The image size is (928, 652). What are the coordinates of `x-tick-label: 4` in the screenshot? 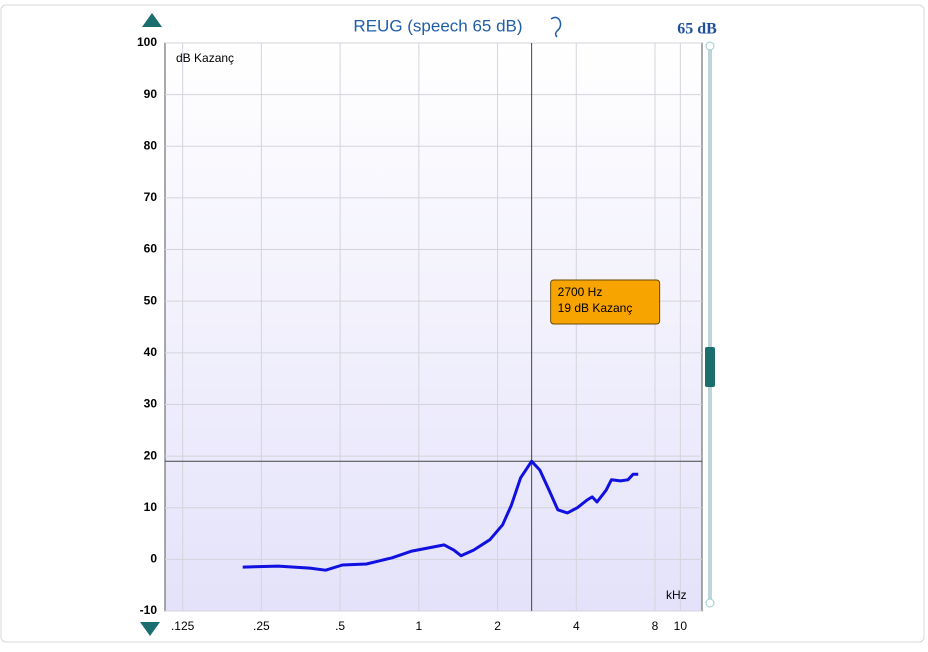 It's located at (576, 626).